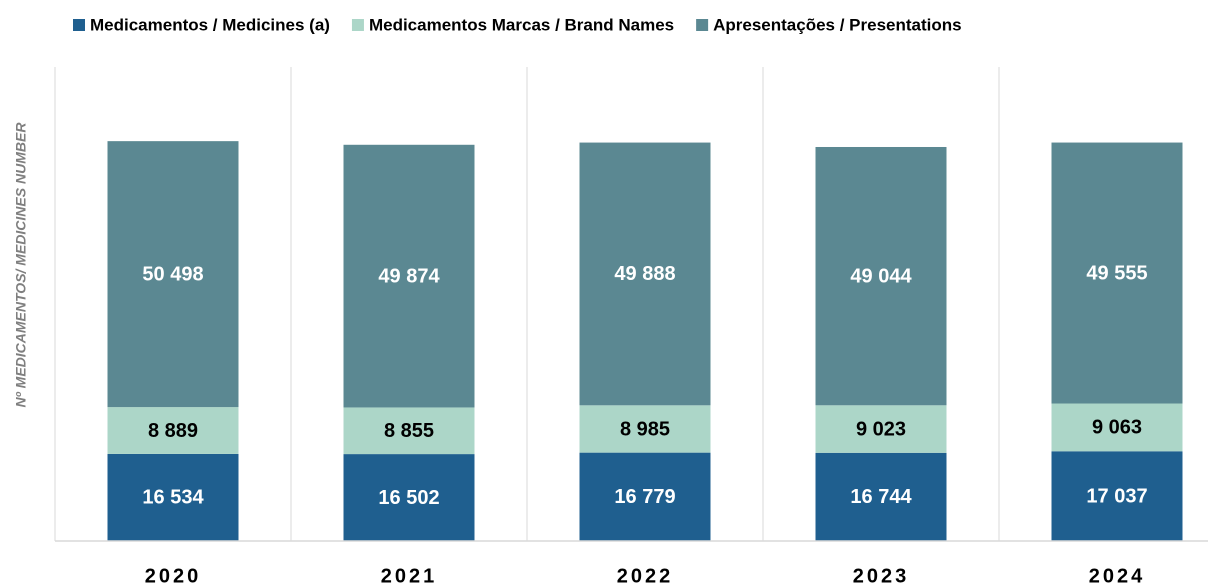 The width and height of the screenshot is (1208, 587). Describe the element at coordinates (645, 576) in the screenshot. I see `x-tick-label: 2022` at that location.